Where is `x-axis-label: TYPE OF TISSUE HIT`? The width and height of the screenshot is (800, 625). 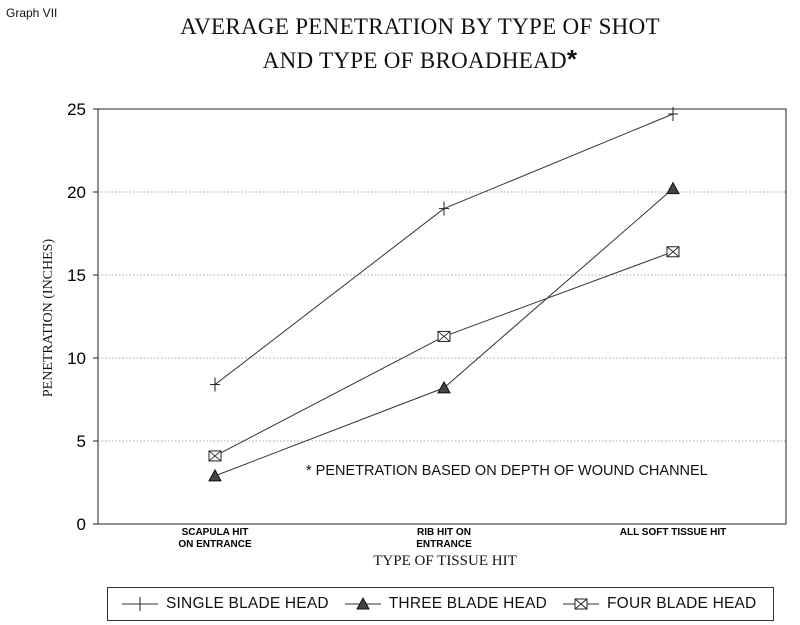 x-axis-label: TYPE OF TISSUE HIT is located at coordinates (445, 561).